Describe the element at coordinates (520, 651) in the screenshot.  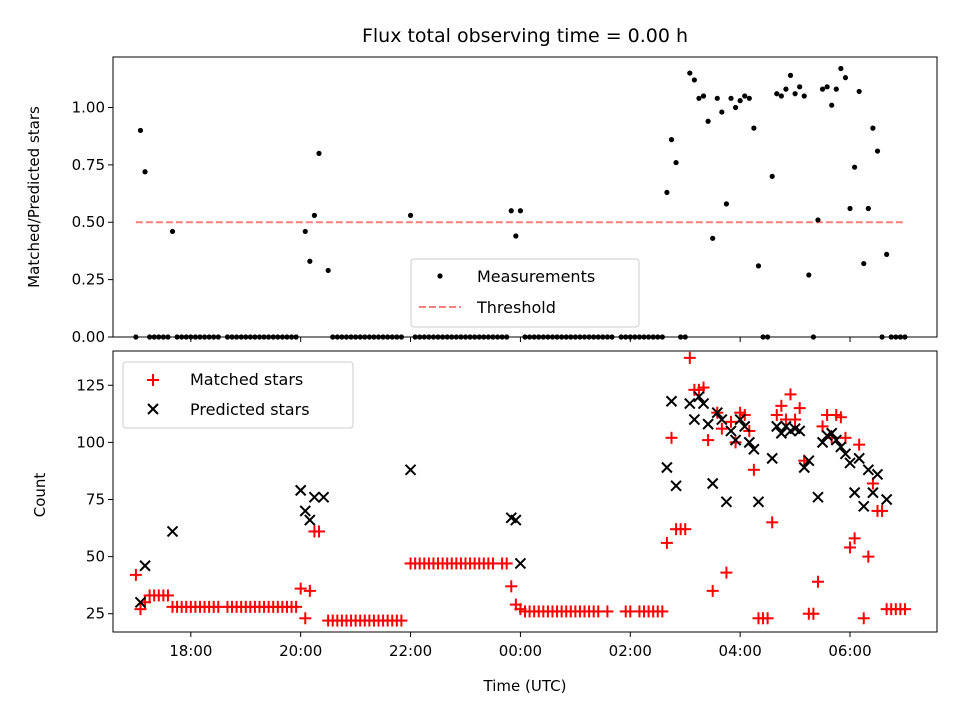
I see `bottom-x-tick-label: 00:00` at that location.